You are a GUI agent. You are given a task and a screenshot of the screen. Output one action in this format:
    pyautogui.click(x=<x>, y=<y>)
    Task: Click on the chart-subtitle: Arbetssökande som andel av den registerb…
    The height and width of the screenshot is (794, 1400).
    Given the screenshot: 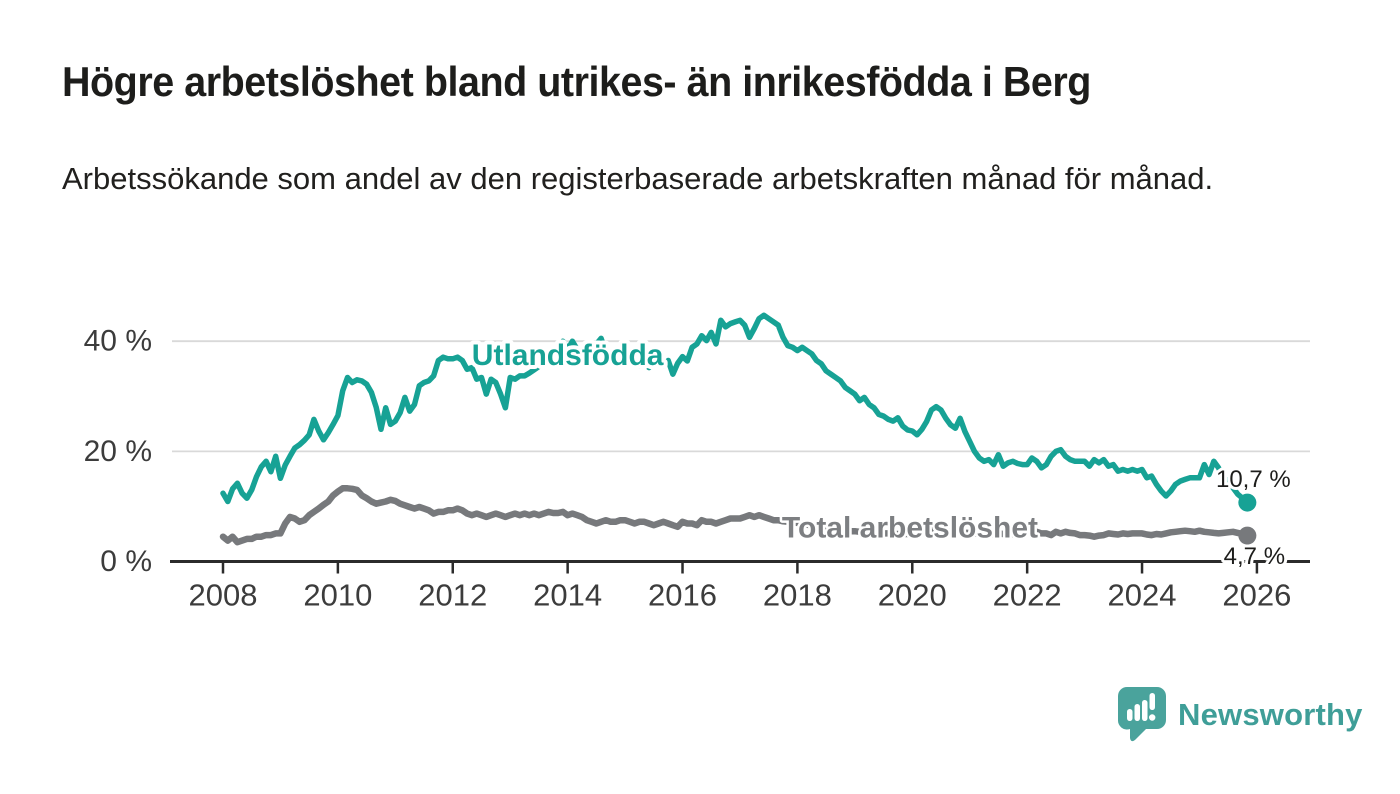 What is the action you would take?
    pyautogui.click(x=638, y=178)
    